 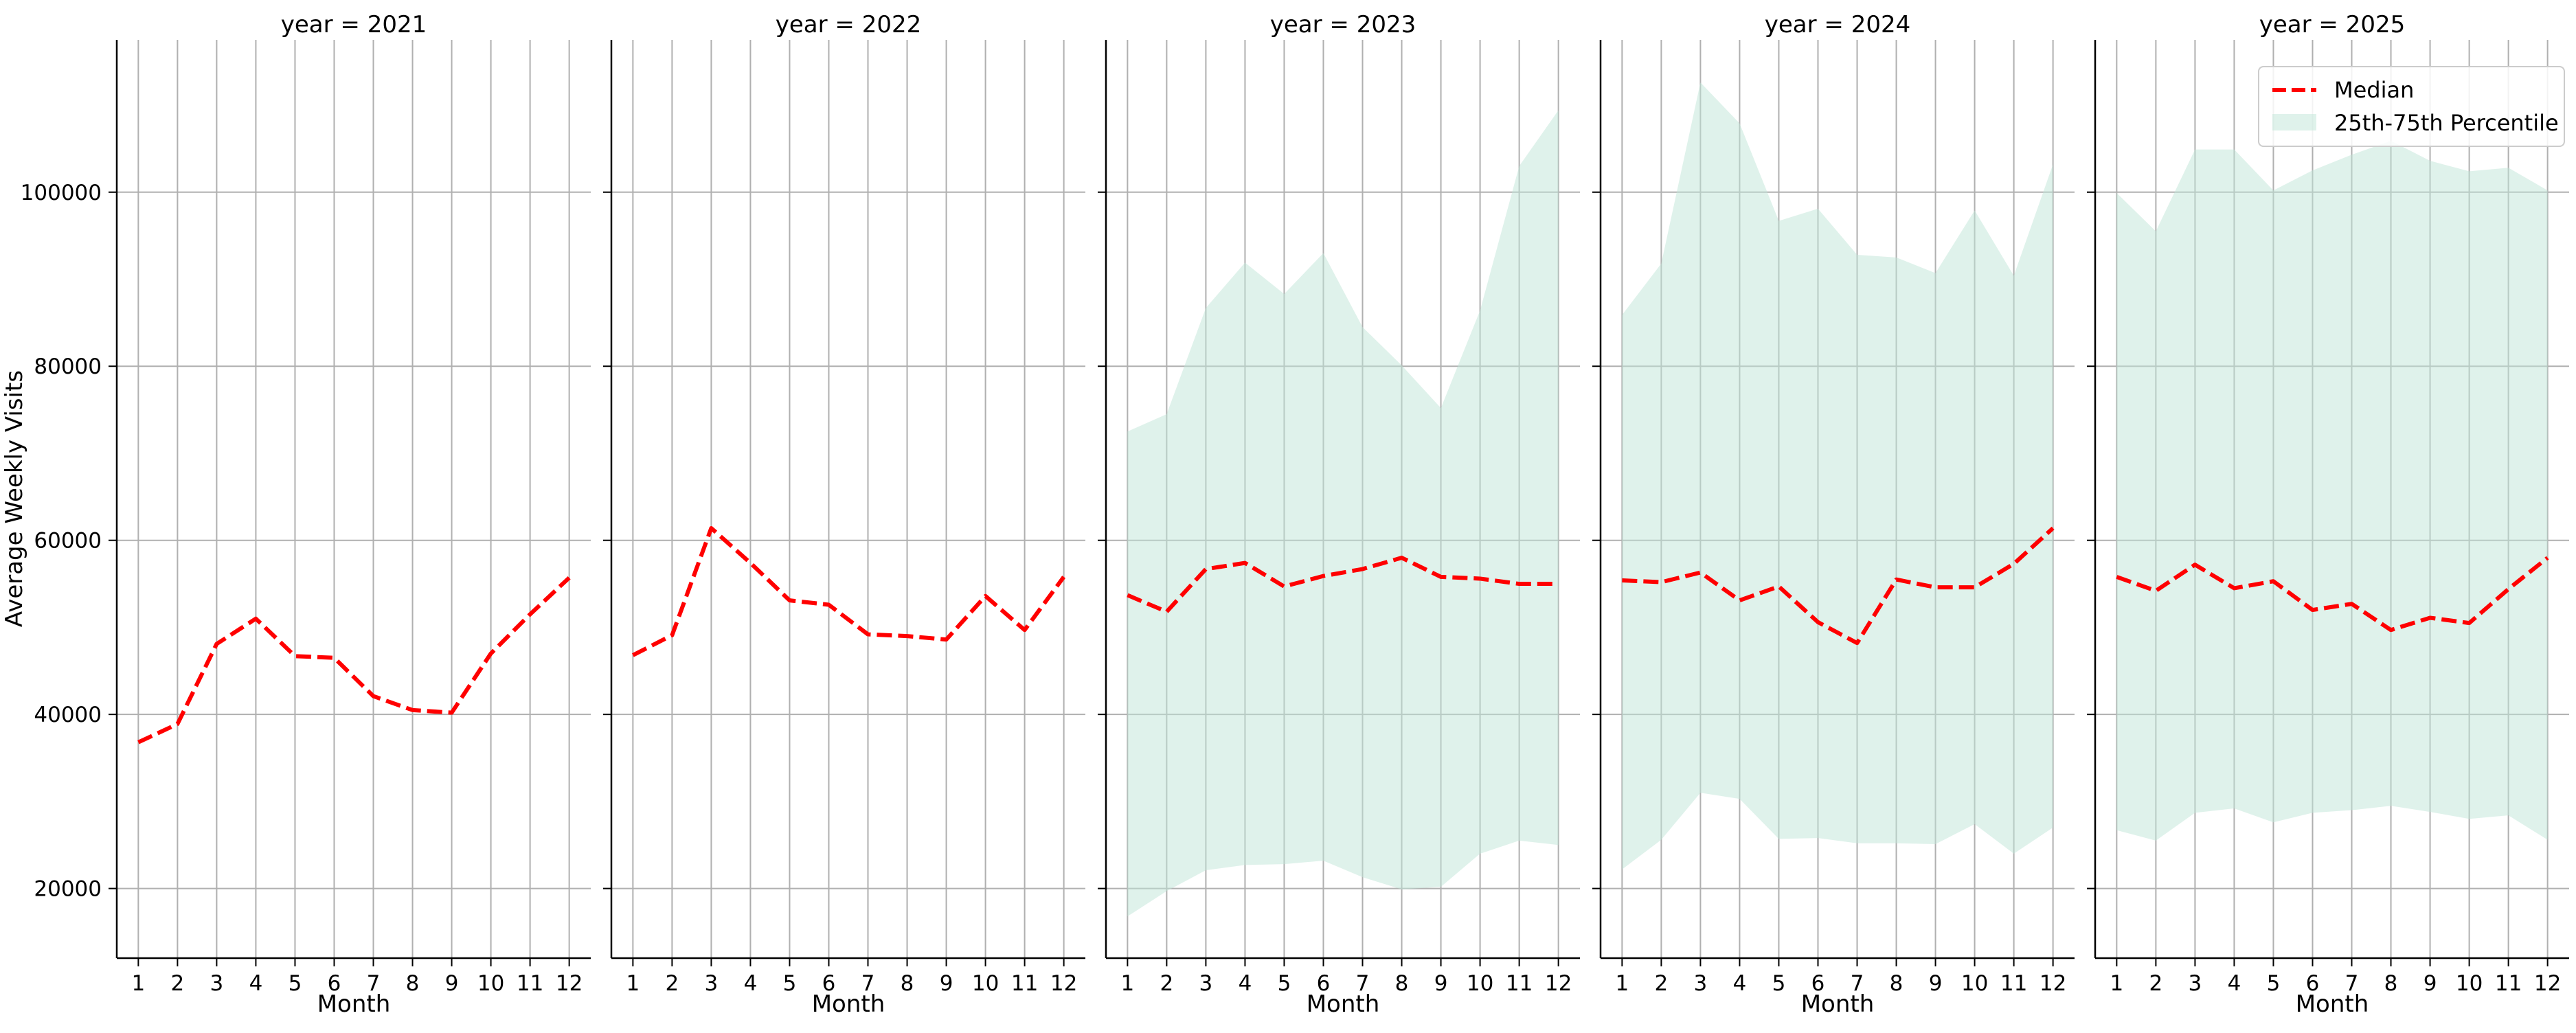 What do you see at coordinates (68, 542) in the screenshot?
I see `y-tick-label: 60000` at bounding box center [68, 542].